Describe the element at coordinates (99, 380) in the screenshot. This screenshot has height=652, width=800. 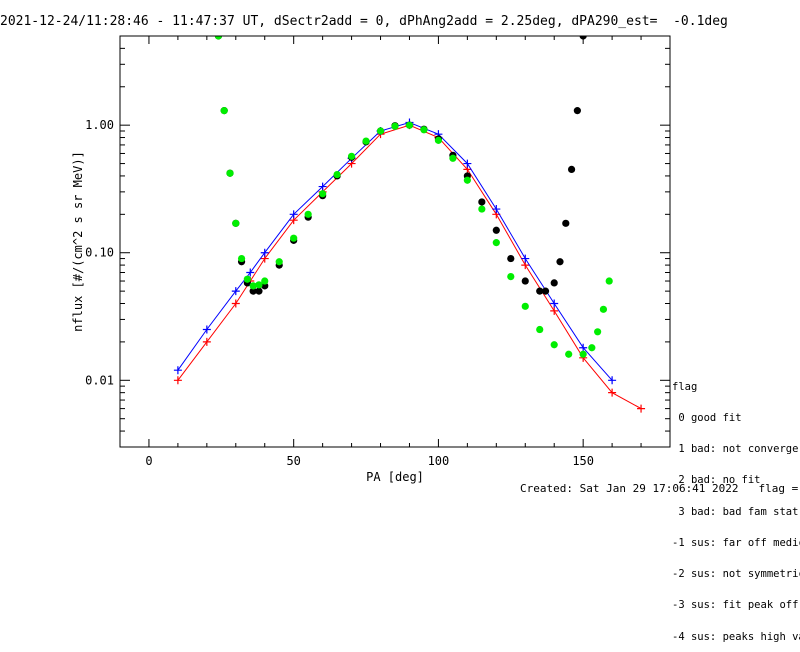
I see `y-tick-label: 0.01` at that location.